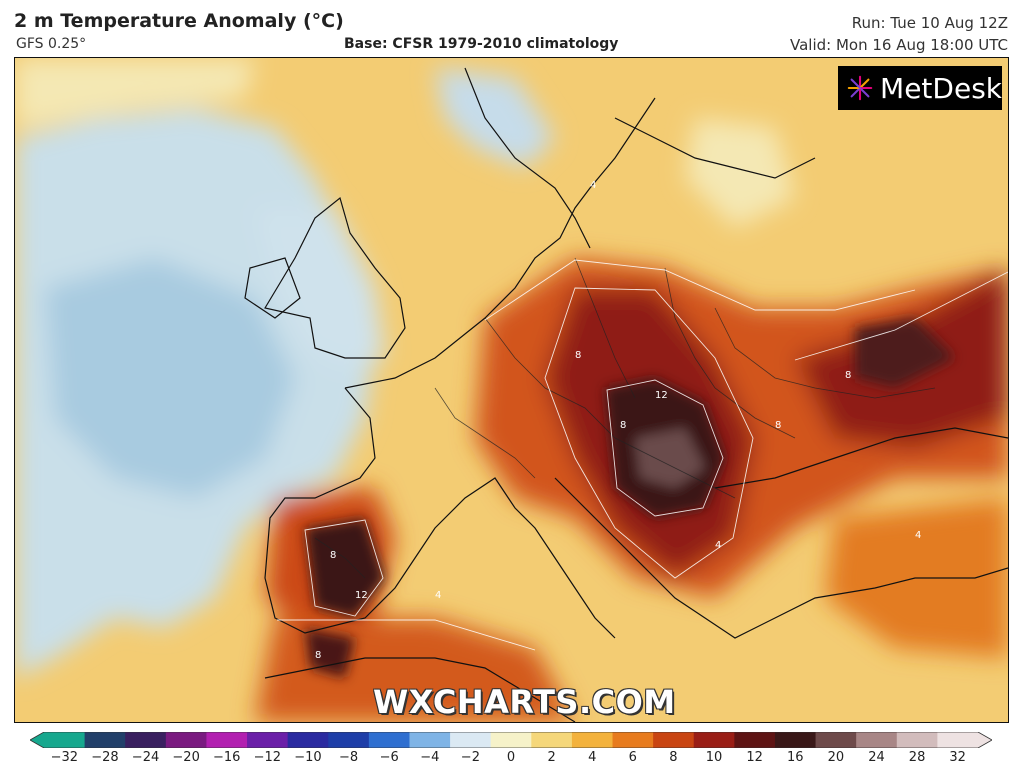 The height and width of the screenshot is (784, 1024). I want to click on iberia-hotspot, so click(345, 568).